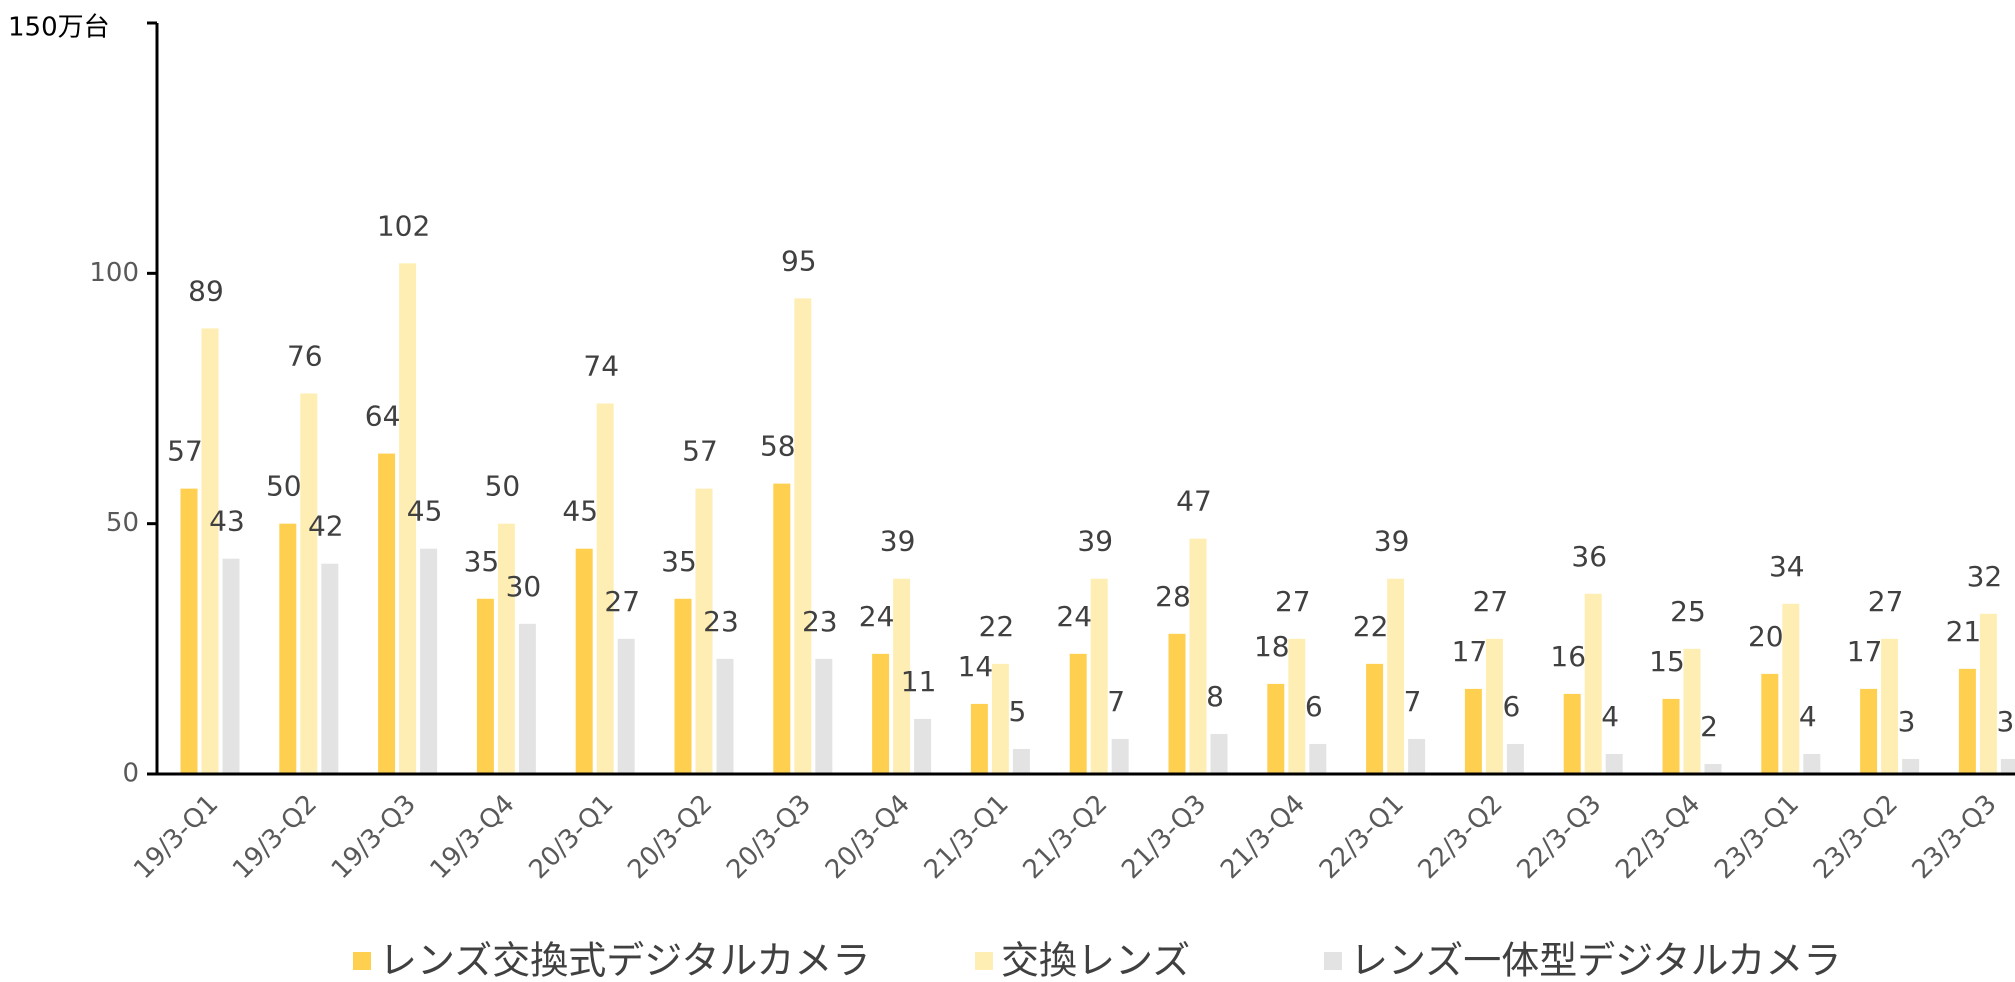 The height and width of the screenshot is (982, 2015). Describe the element at coordinates (1766, 636) in the screenshot. I see `value-label: 20` at that location.